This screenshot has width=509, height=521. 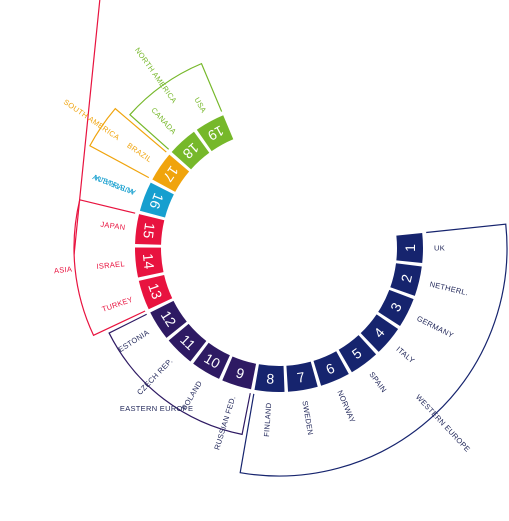 What do you see at coordinates (139, 152) in the screenshot?
I see `country-label-17: BRAZIL` at bounding box center [139, 152].